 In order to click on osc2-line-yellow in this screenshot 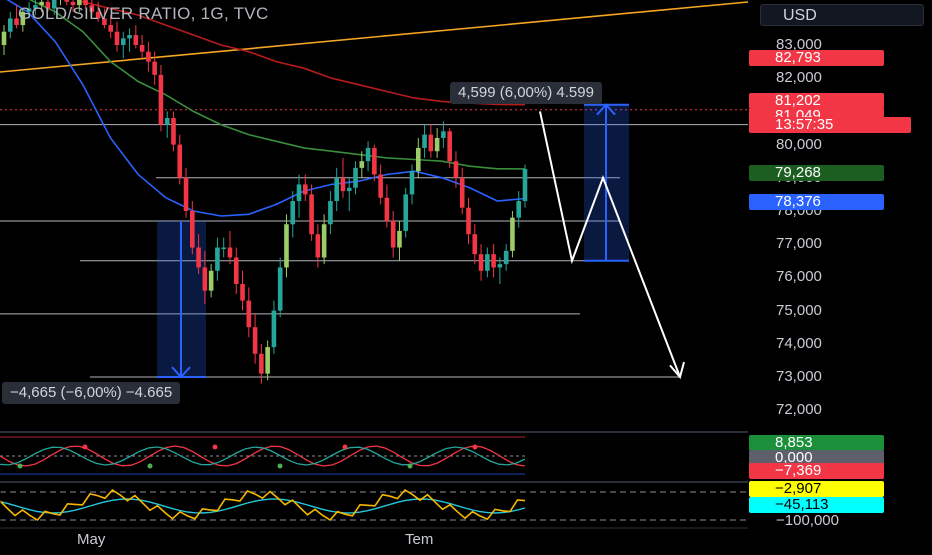, I will do `click(263, 505)`.